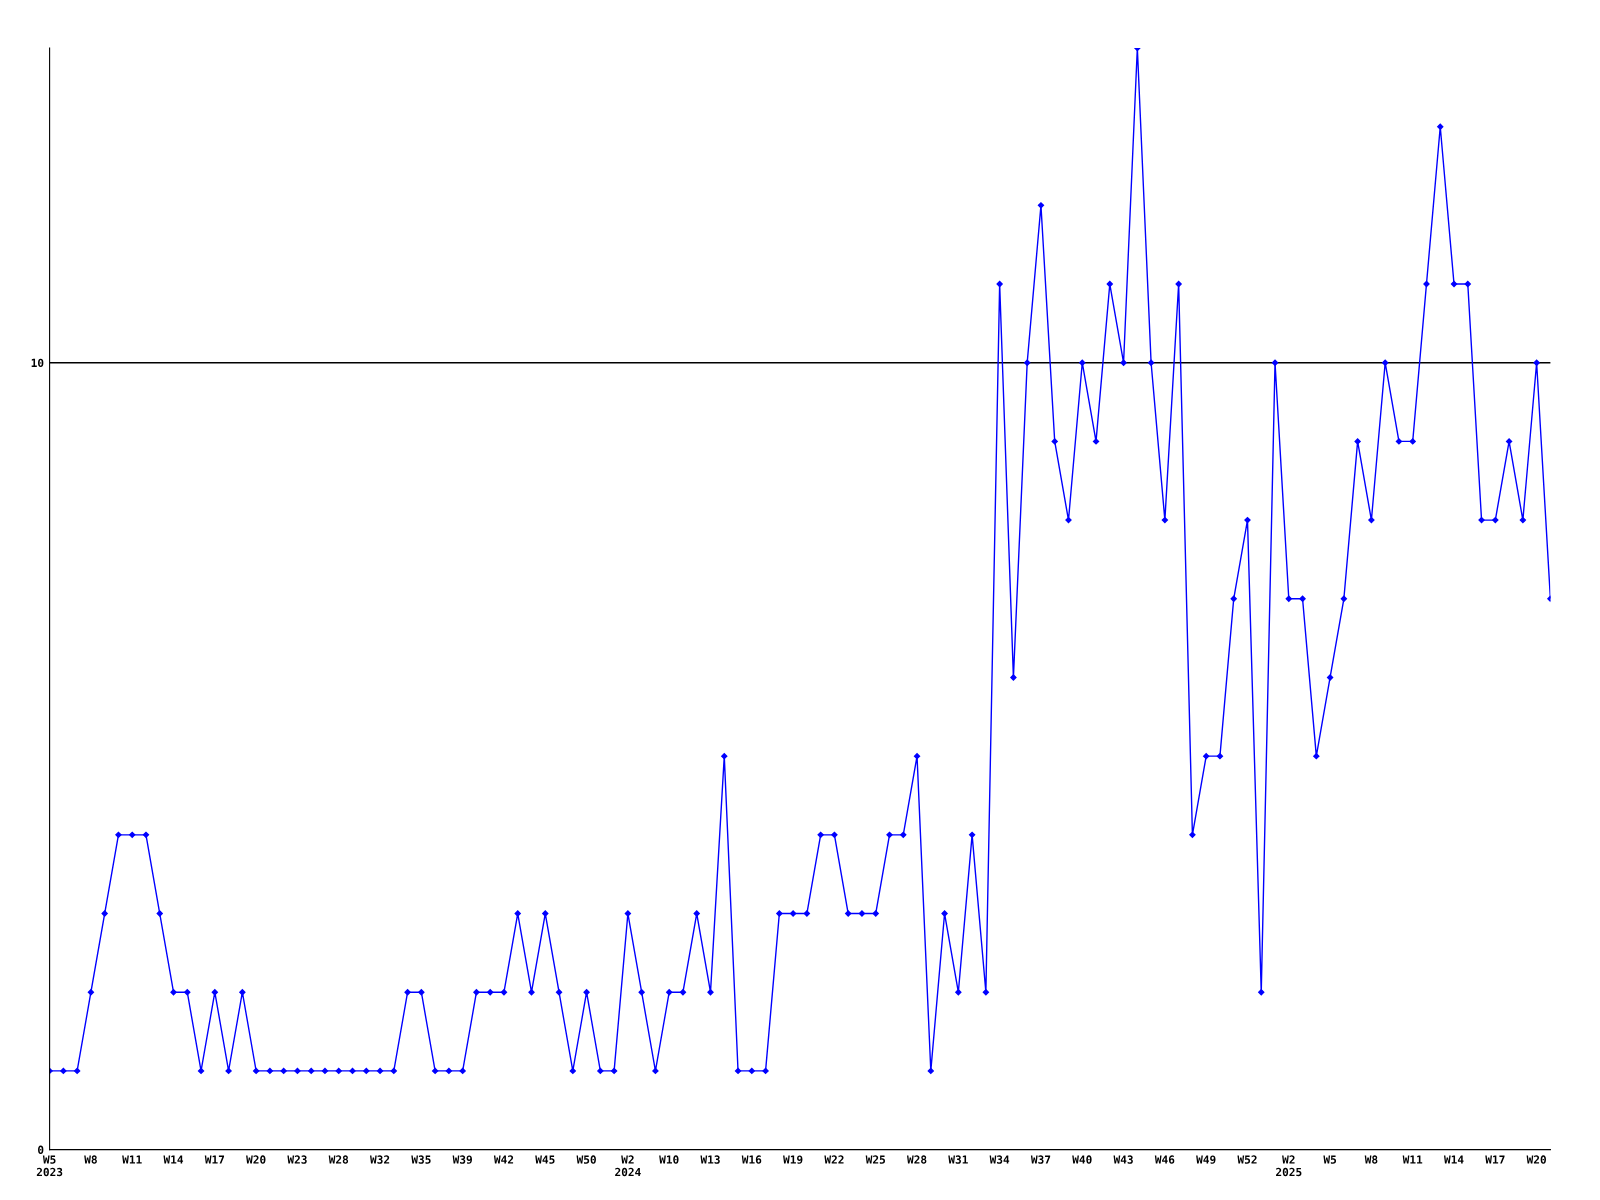 This screenshot has width=1600, height=1200. Describe the element at coordinates (41, 1149) in the screenshot. I see `y-tick-label: 0` at that location.